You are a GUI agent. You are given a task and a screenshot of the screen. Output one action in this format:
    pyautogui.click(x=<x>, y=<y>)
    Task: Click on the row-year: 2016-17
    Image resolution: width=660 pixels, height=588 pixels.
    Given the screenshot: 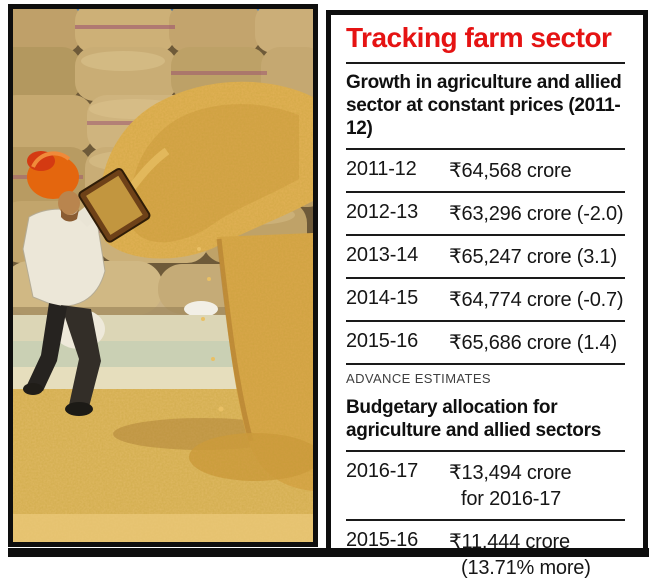 What is the action you would take?
    pyautogui.click(x=382, y=470)
    